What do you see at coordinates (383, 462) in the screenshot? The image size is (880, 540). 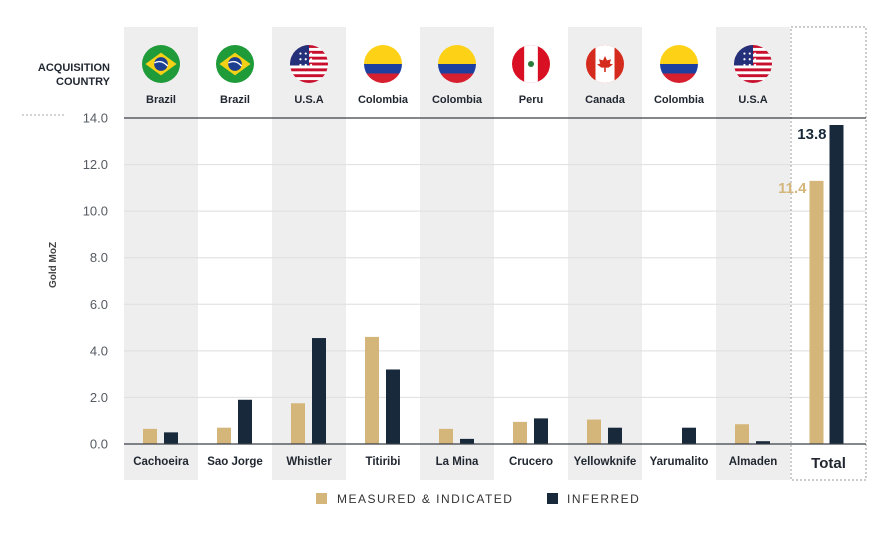 I see `x-category-label: Titiribi` at bounding box center [383, 462].